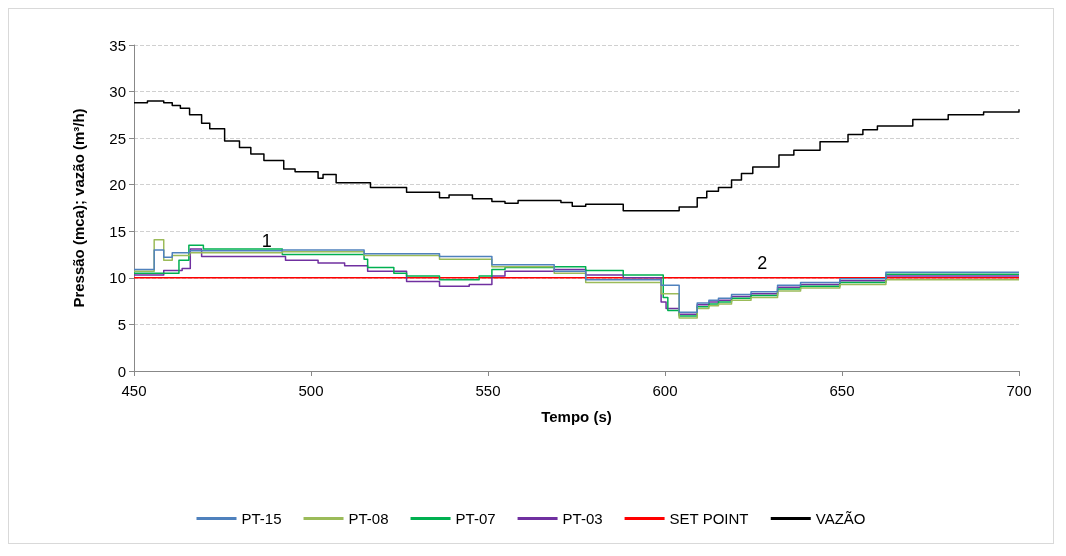 The image size is (1066, 556). What do you see at coordinates (117, 92) in the screenshot?
I see `y-tick-label: 30` at bounding box center [117, 92].